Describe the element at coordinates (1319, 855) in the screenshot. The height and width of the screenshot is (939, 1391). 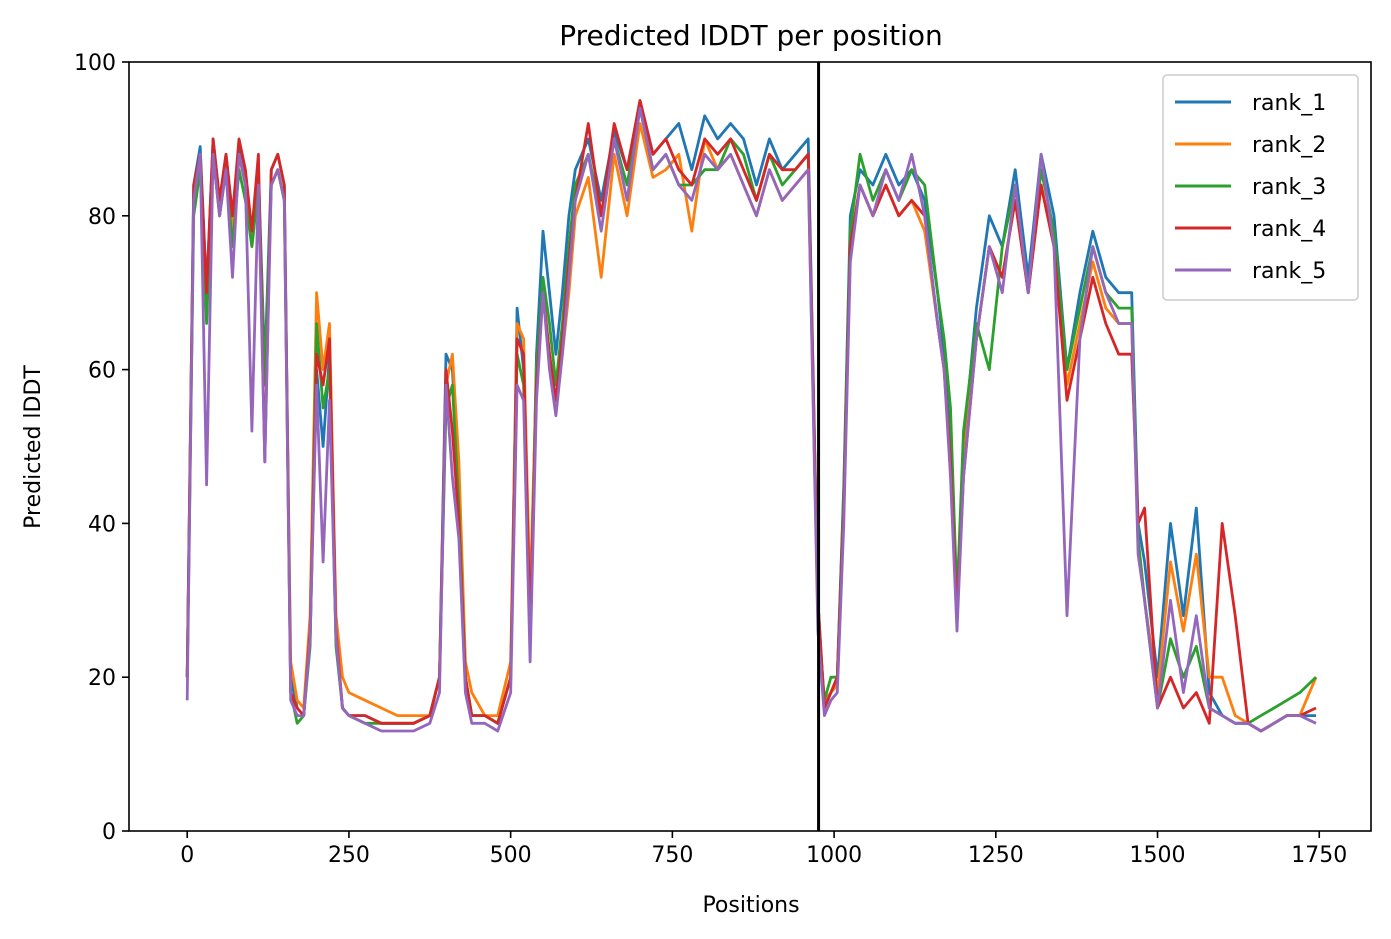
I see `x-tick-label: 1750` at that location.